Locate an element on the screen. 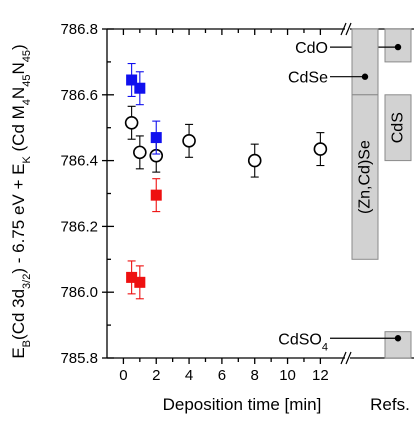 The height and width of the screenshot is (423, 414). x-tick-label: 12 is located at coordinates (320, 375).